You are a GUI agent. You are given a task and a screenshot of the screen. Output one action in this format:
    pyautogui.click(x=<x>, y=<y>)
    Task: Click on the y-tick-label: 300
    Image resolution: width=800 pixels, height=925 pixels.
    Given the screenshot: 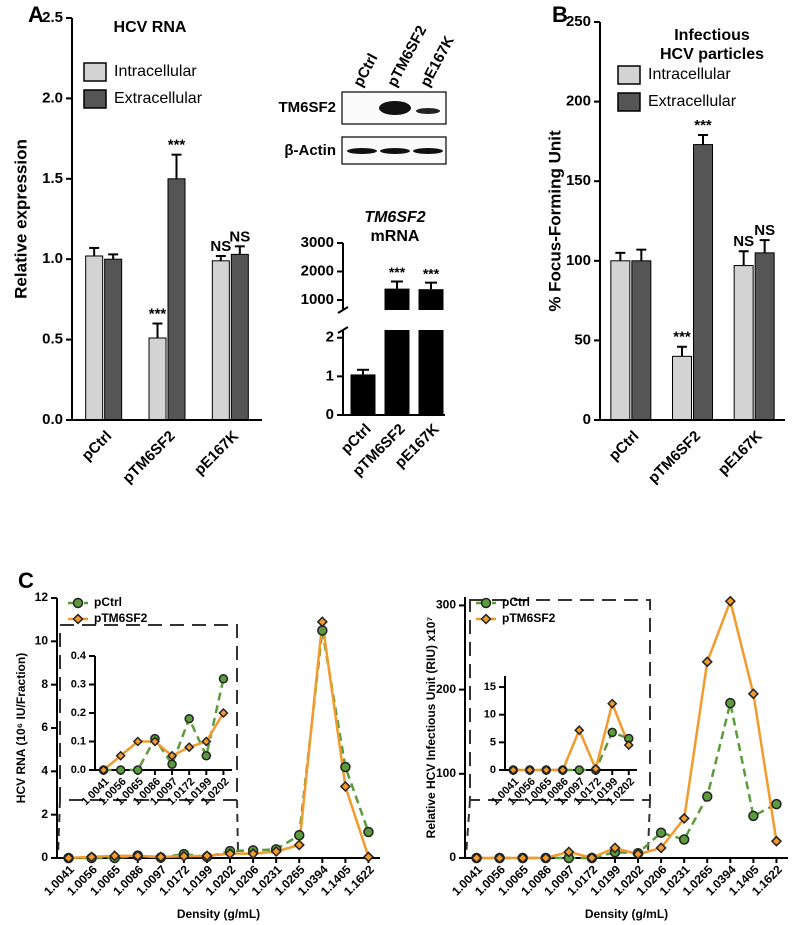 What is the action you would take?
    pyautogui.click(x=446, y=605)
    